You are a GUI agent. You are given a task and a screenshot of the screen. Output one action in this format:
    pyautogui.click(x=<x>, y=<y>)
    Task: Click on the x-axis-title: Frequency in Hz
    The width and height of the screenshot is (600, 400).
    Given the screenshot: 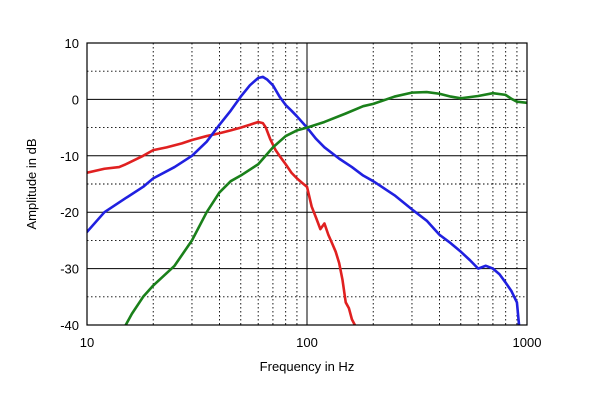 What is the action you would take?
    pyautogui.click(x=307, y=366)
    